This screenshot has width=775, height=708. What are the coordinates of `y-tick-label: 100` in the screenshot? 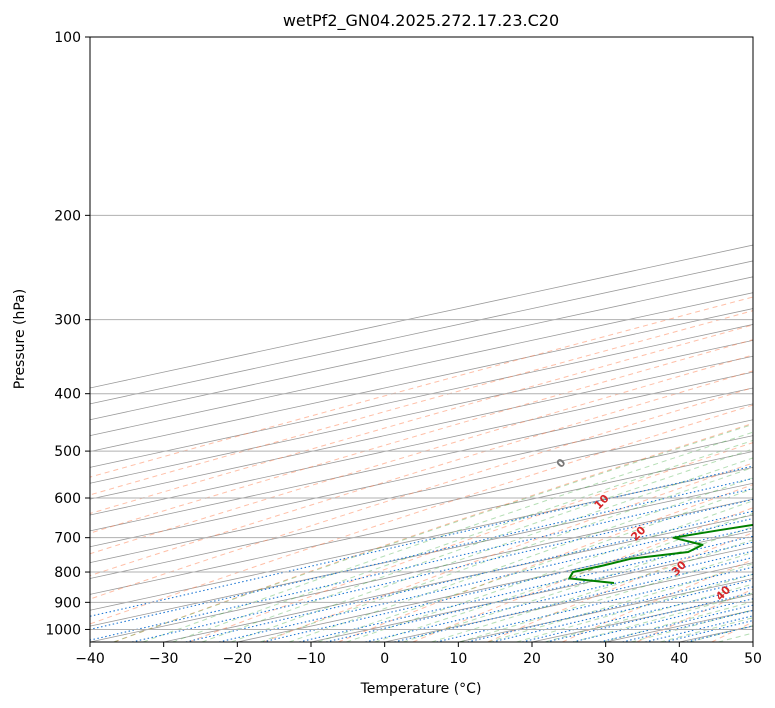 It's located at (67, 38).